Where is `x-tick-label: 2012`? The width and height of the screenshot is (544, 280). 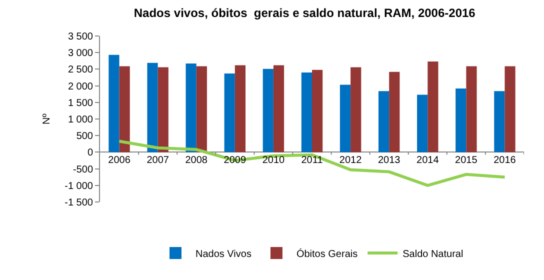
x-tick-label: 2012 is located at coordinates (350, 160).